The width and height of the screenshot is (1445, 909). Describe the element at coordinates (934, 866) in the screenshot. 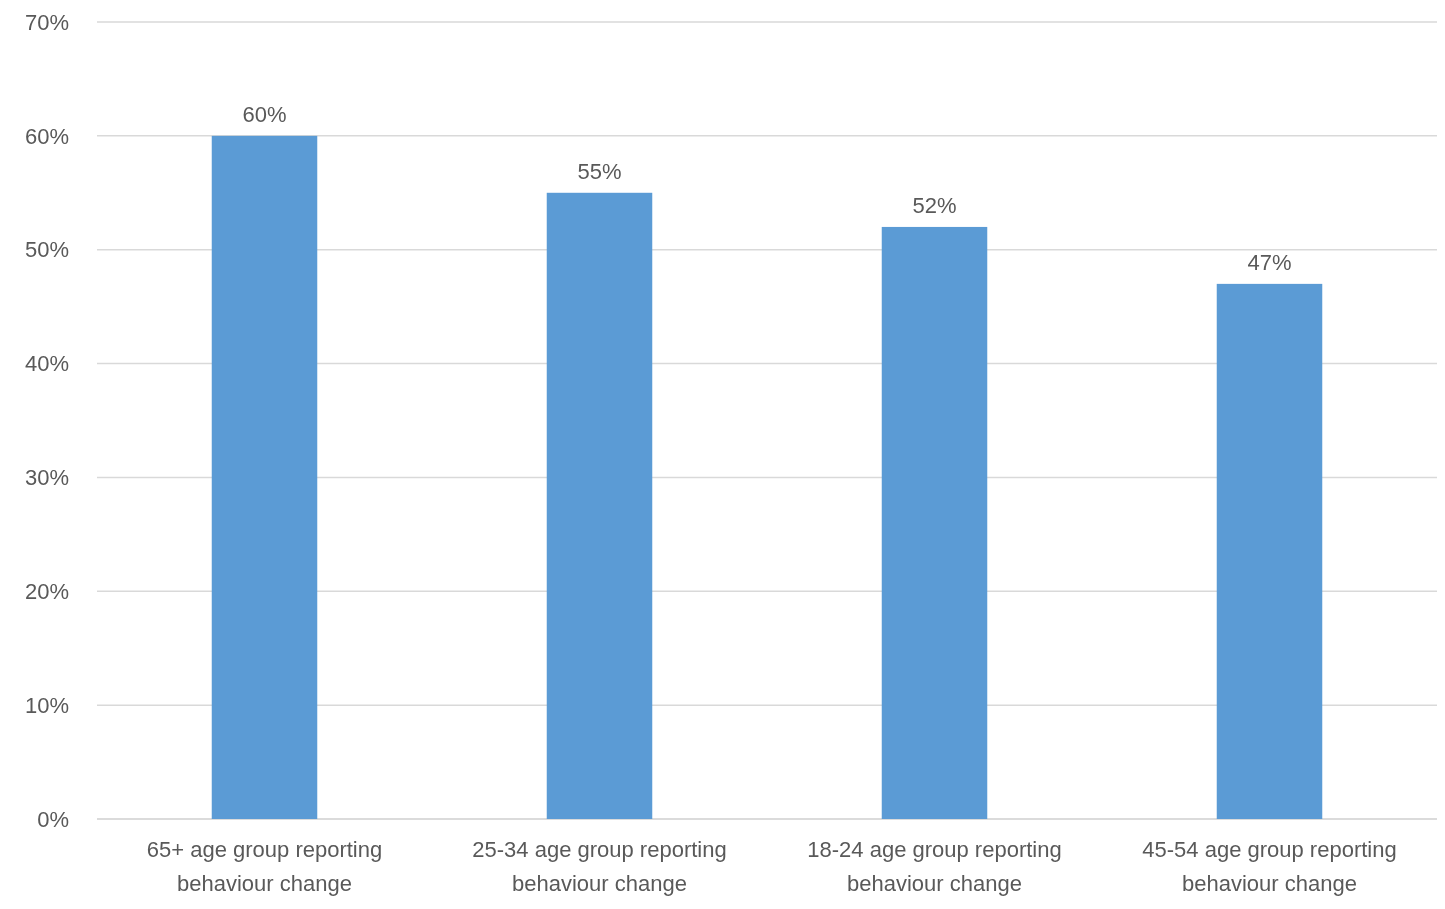

I see `x-tick-label: 18-24 age group reporting behaviour change` at that location.